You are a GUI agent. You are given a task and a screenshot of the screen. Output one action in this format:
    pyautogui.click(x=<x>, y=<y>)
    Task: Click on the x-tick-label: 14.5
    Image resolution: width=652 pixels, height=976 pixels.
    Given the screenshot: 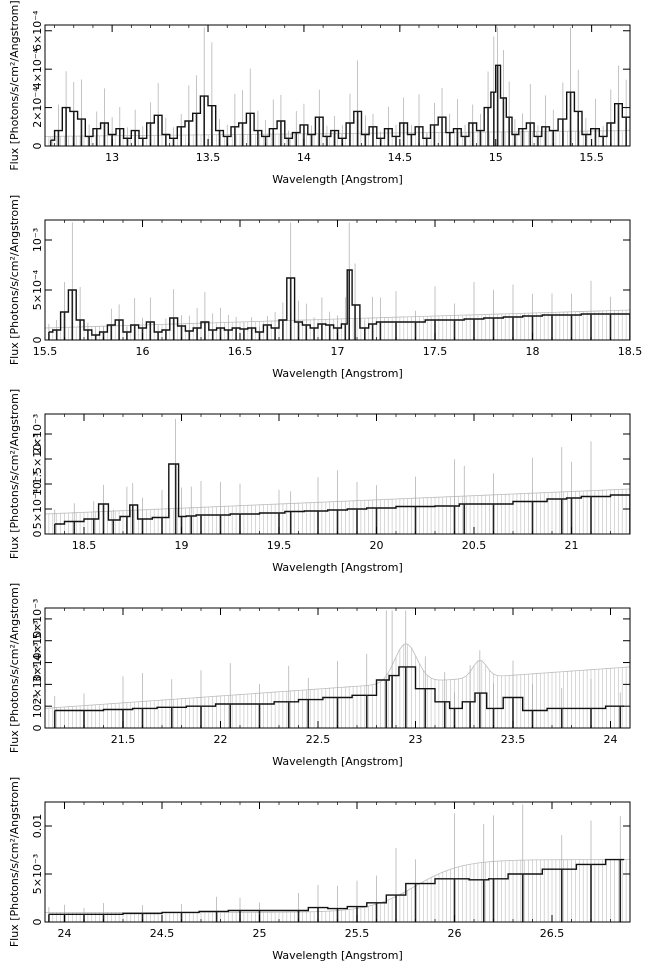 What is the action you would take?
    pyautogui.click(x=400, y=157)
    